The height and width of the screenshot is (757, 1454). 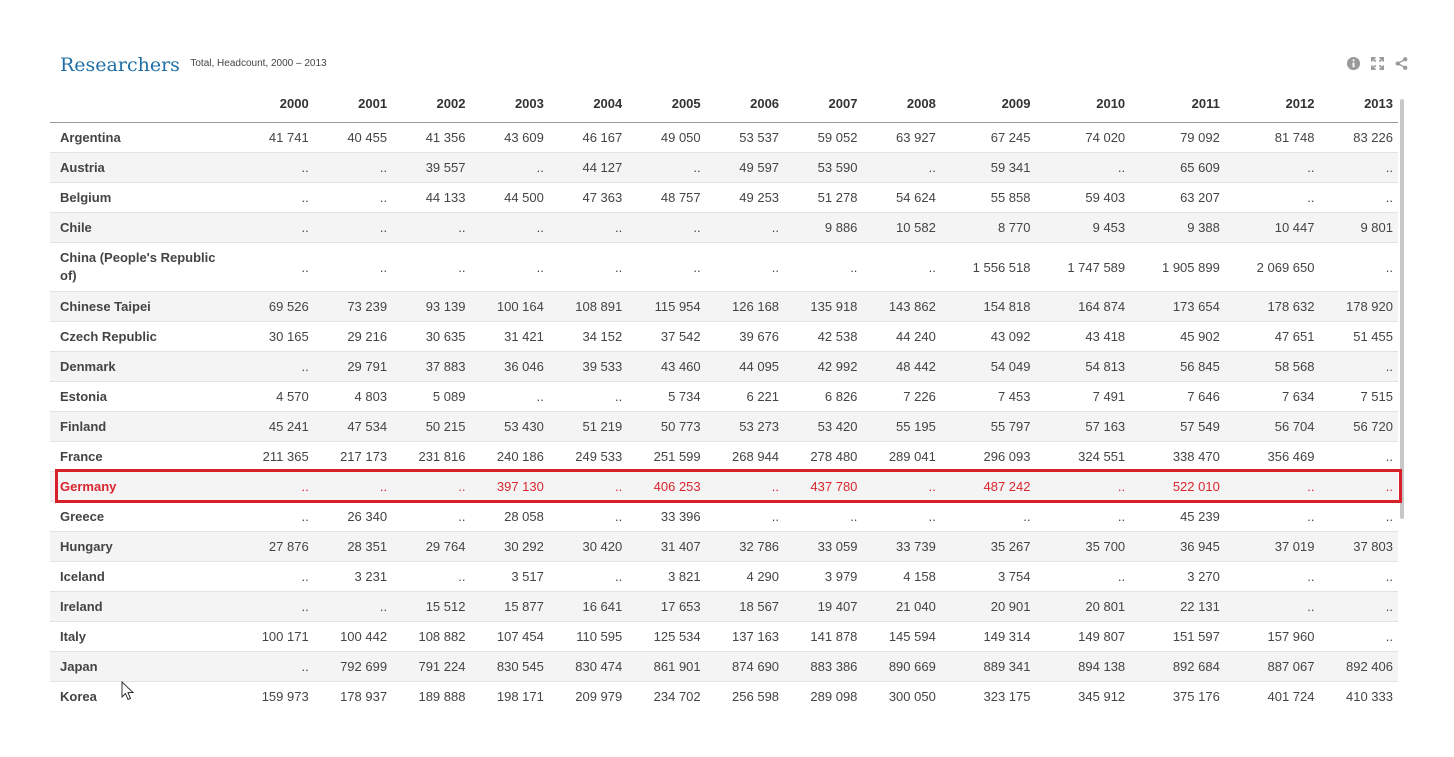 What do you see at coordinates (143, 606) in the screenshot?
I see `country-name: Ireland` at bounding box center [143, 606].